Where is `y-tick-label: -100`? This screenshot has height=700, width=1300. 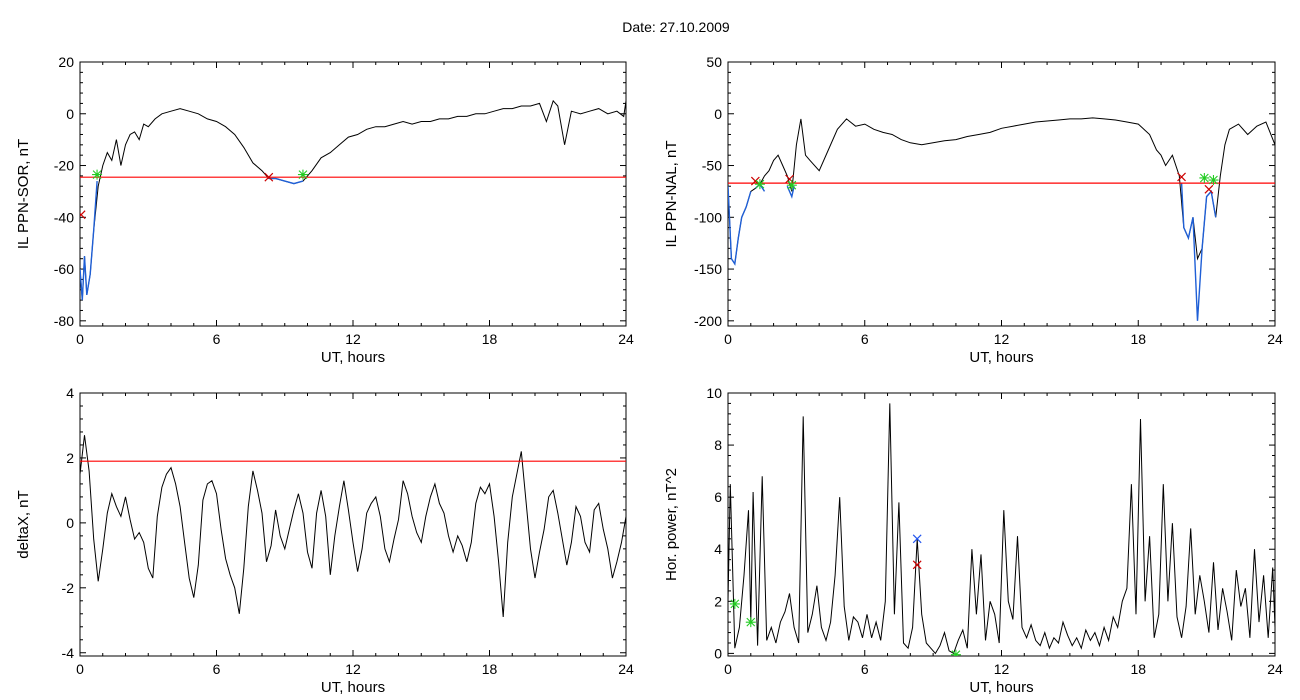 y-tick-label: -100 is located at coordinates (708, 217).